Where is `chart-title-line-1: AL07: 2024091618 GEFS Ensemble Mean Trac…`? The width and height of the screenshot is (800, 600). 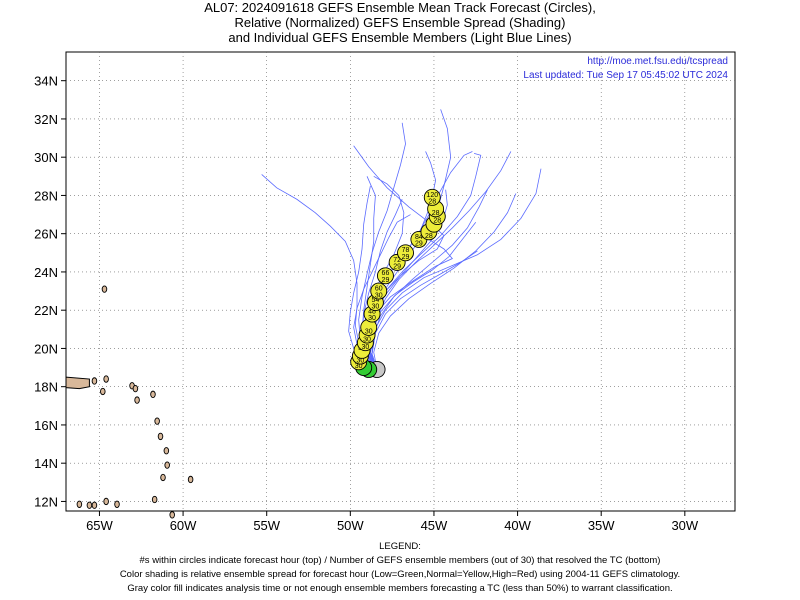
chart-title-line-1: AL07: 2024091618 GEFS Ensemble Mean Trac… is located at coordinates (400, 7).